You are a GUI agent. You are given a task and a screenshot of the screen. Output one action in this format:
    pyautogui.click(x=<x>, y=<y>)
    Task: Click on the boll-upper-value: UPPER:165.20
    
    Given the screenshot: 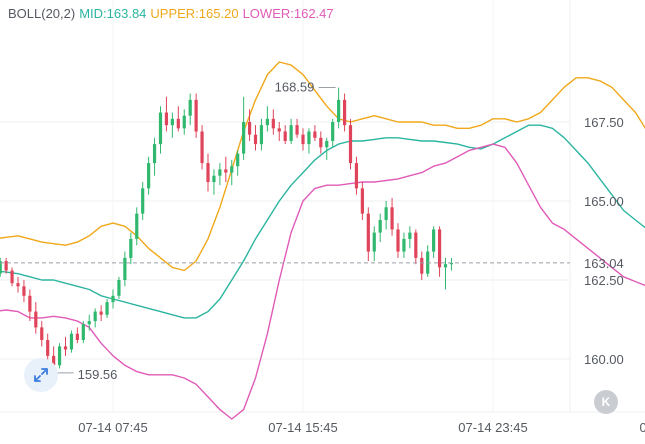 What is the action you would take?
    pyautogui.click(x=194, y=13)
    